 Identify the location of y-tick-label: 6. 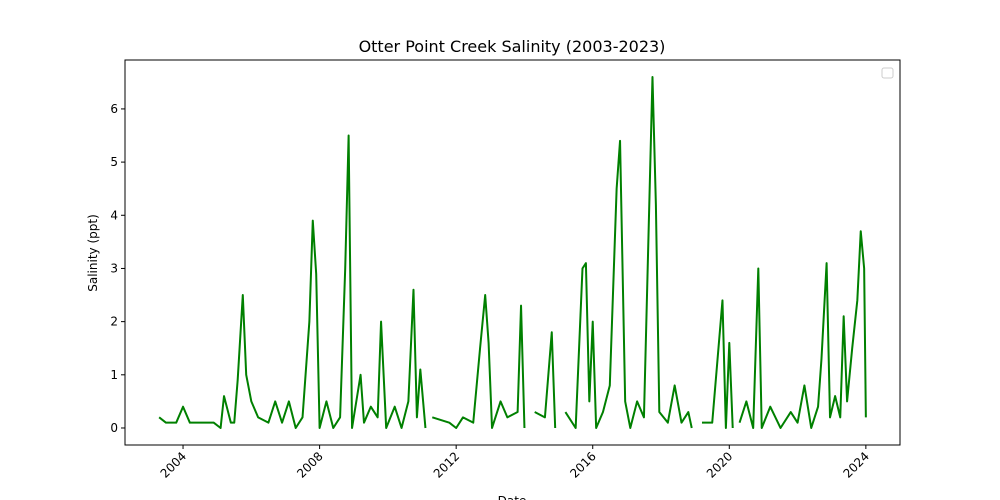
(114, 109).